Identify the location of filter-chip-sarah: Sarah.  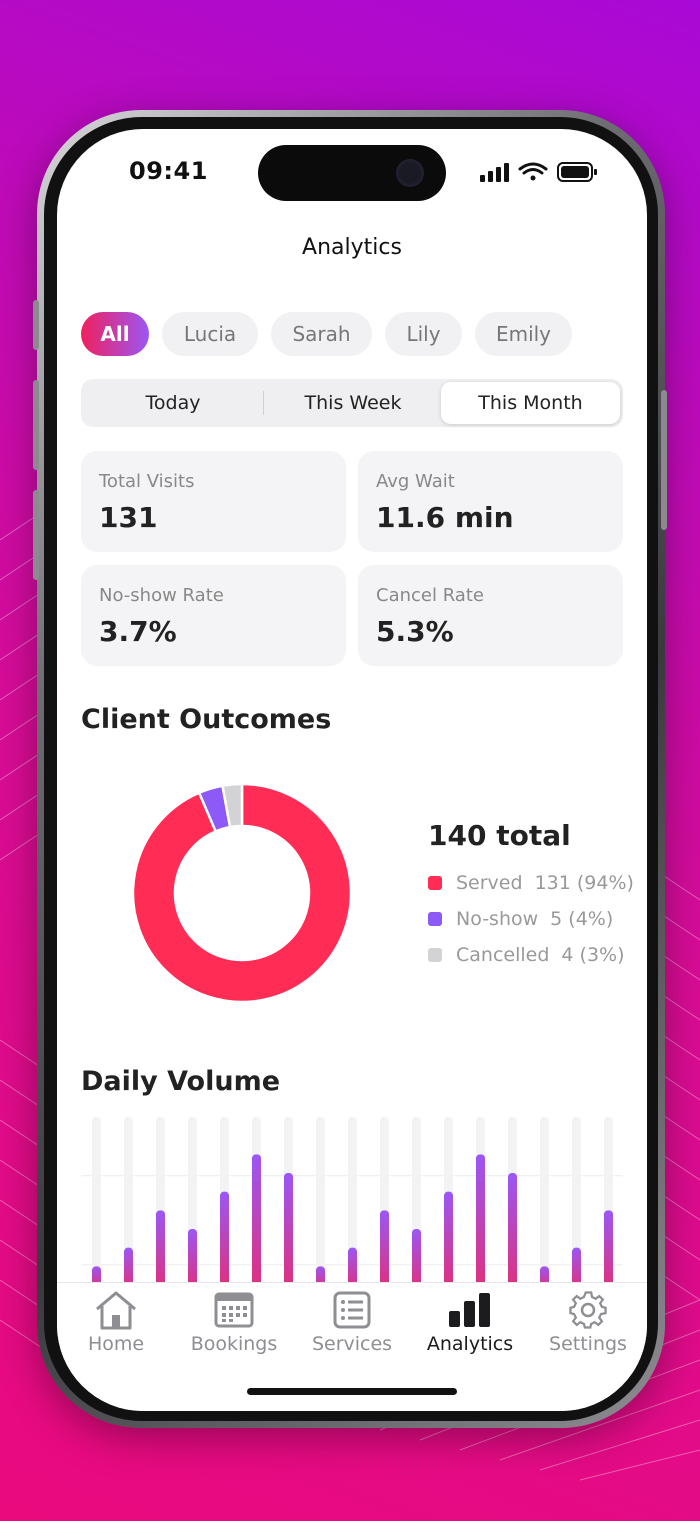
(321, 334).